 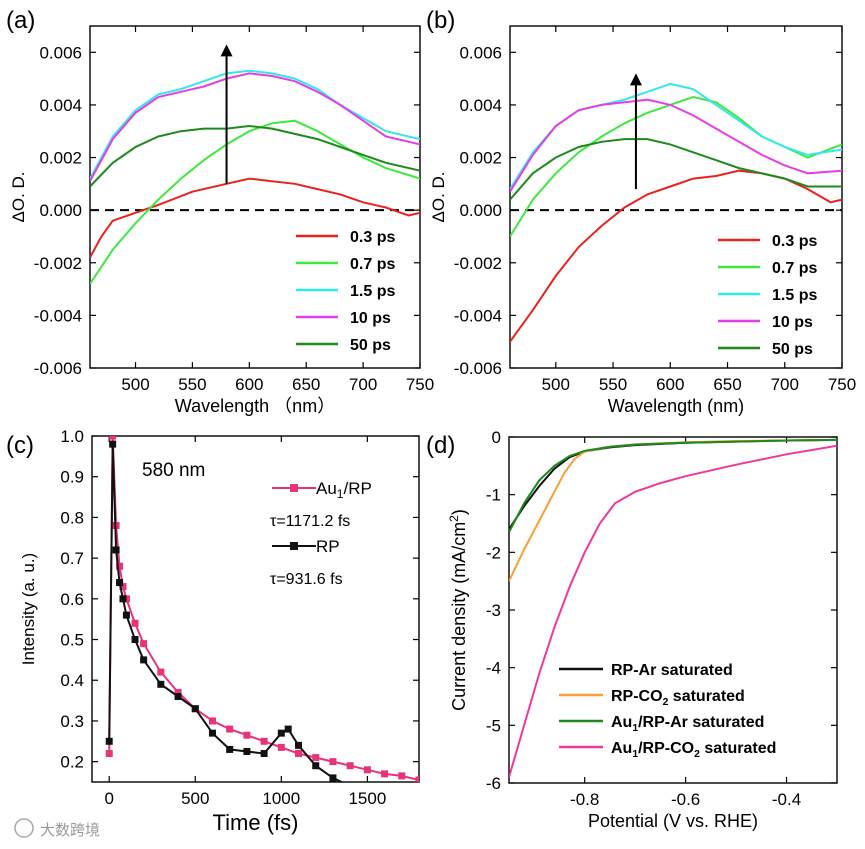 I want to click on x-axis-label: Wavelength (nm), so click(x=676, y=406).